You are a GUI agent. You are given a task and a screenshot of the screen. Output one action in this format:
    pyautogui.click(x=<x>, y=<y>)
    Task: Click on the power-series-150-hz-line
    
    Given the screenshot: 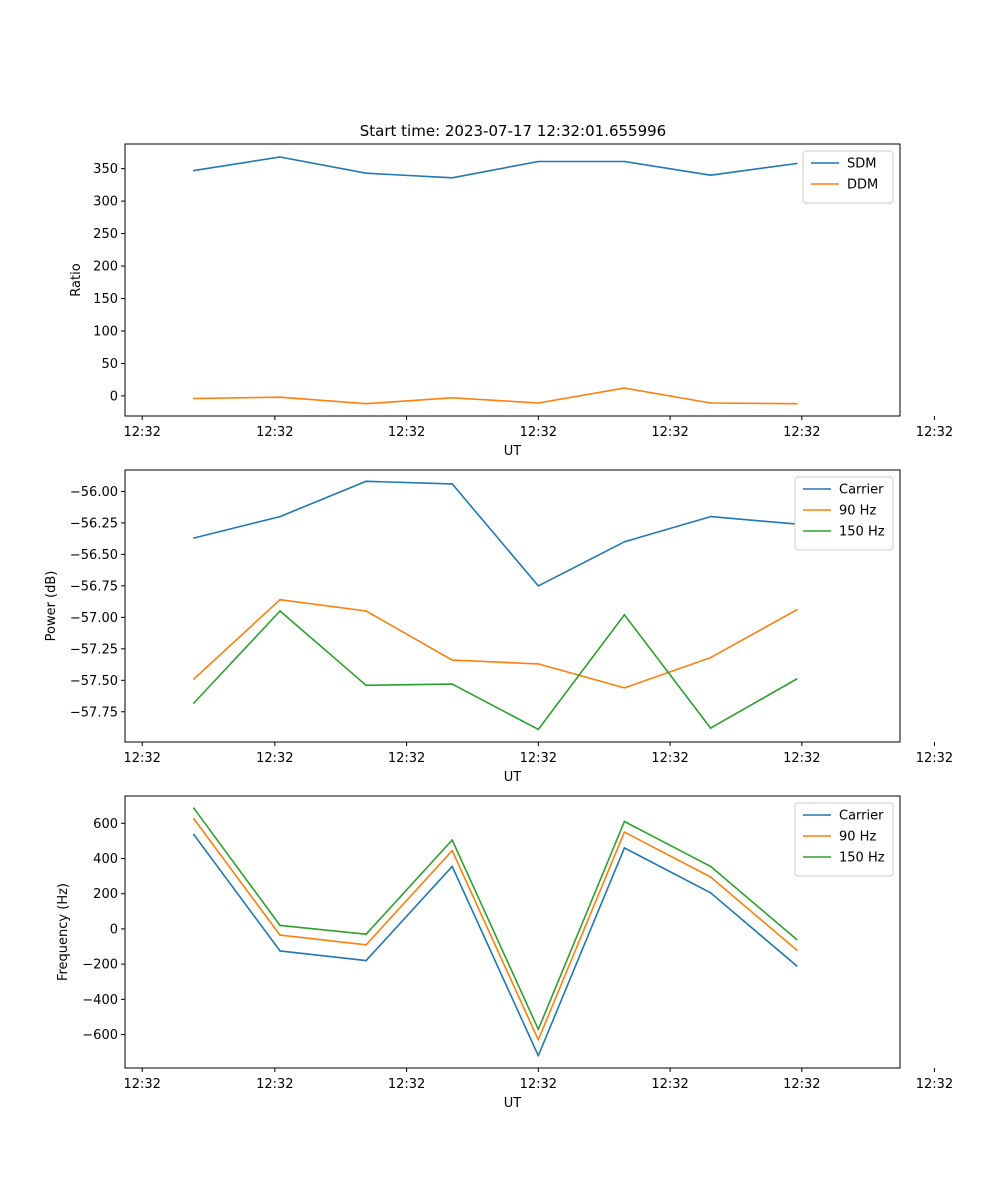 What is the action you would take?
    pyautogui.click(x=495, y=670)
    